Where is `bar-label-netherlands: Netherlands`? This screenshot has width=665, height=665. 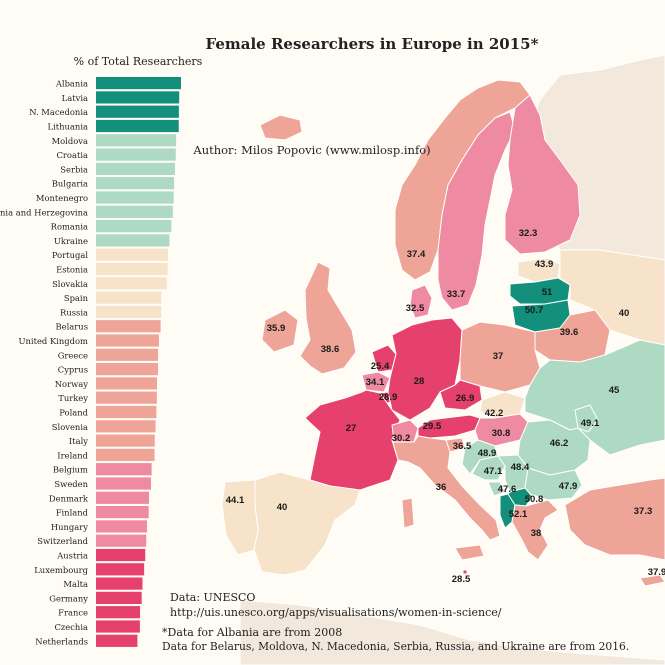 bar-label-netherlands: Netherlands is located at coordinates (61, 641).